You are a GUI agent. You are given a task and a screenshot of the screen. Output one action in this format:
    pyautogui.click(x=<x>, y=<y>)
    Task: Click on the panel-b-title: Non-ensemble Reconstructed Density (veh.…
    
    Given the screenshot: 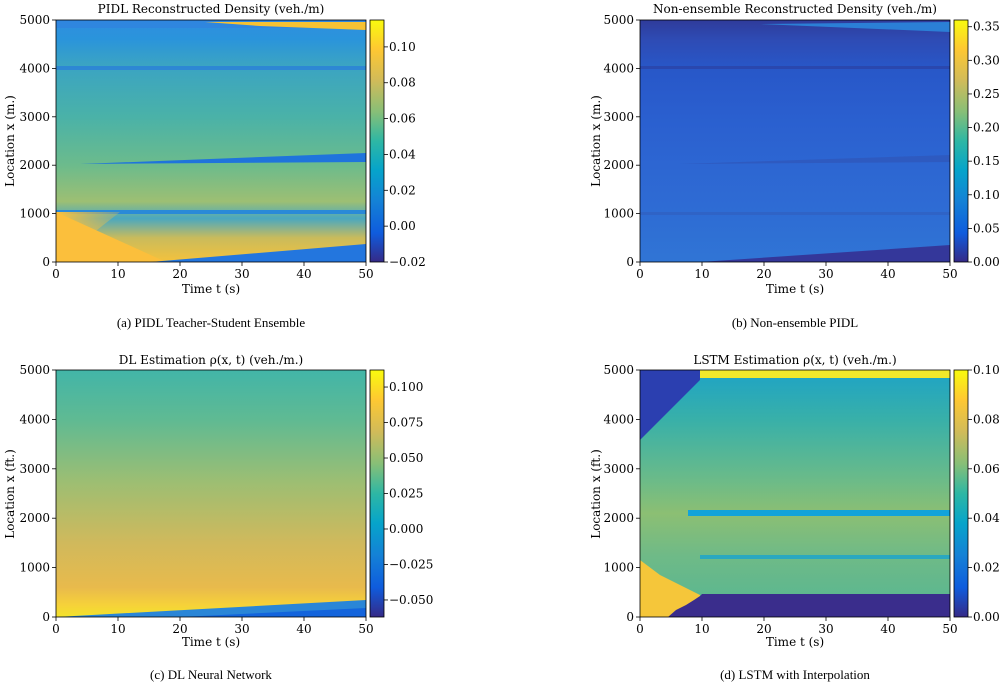 What is the action you would take?
    pyautogui.click(x=795, y=9)
    